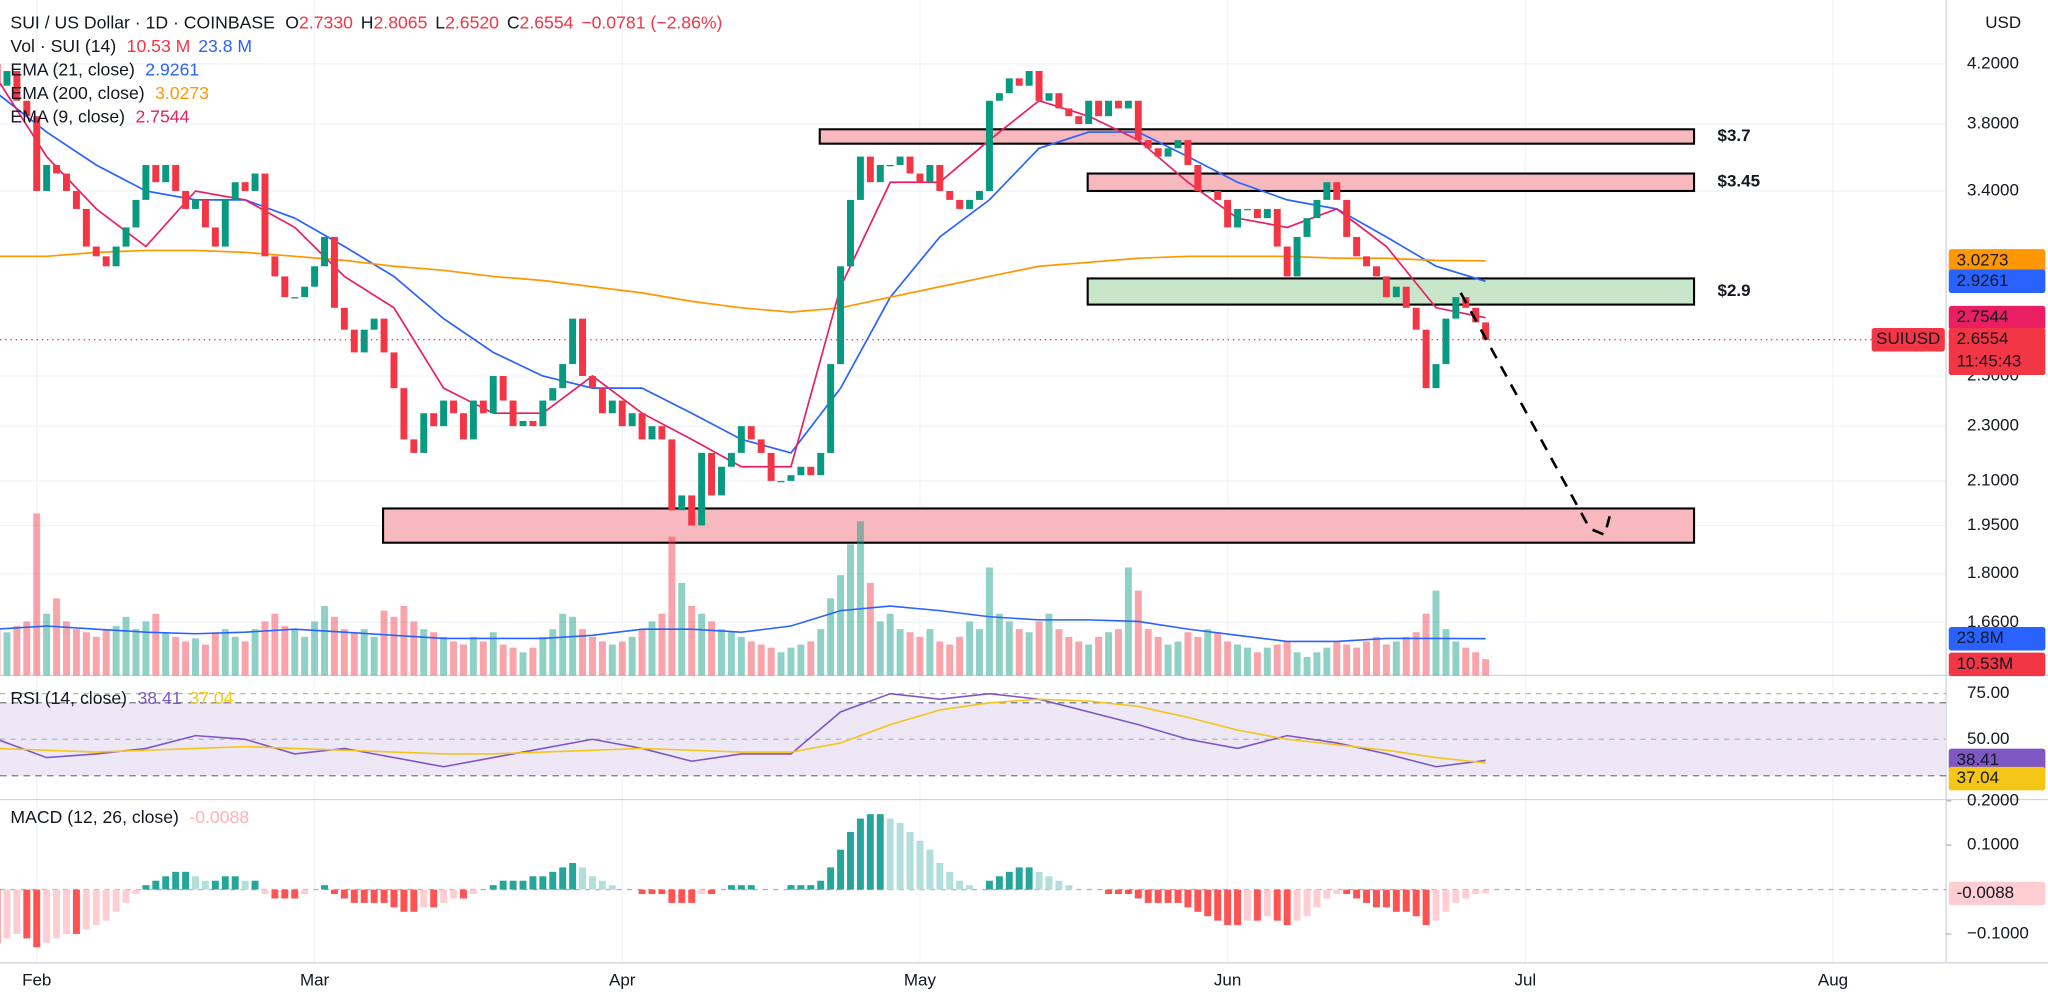 Image resolution: width=2048 pixels, height=1002 pixels. What do you see at coordinates (1997, 664) in the screenshot?
I see `volume-tag-bg` at bounding box center [1997, 664].